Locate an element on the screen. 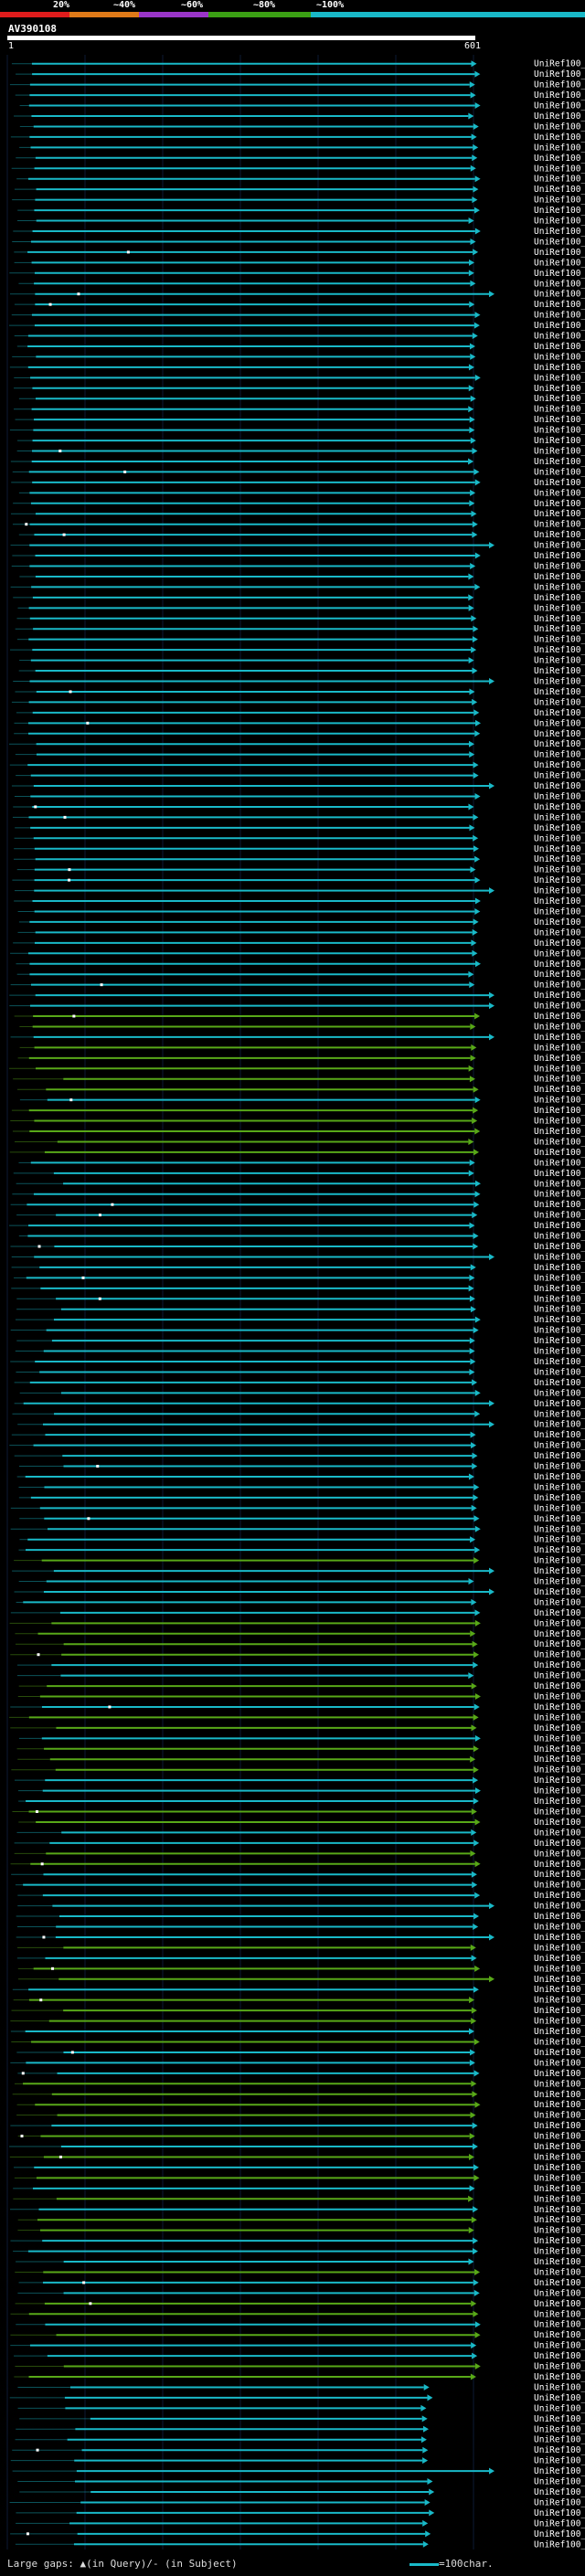 This screenshot has width=585, height=2576. hit-id-label: UniRef100_C4WGI2 is located at coordinates (560, 661).